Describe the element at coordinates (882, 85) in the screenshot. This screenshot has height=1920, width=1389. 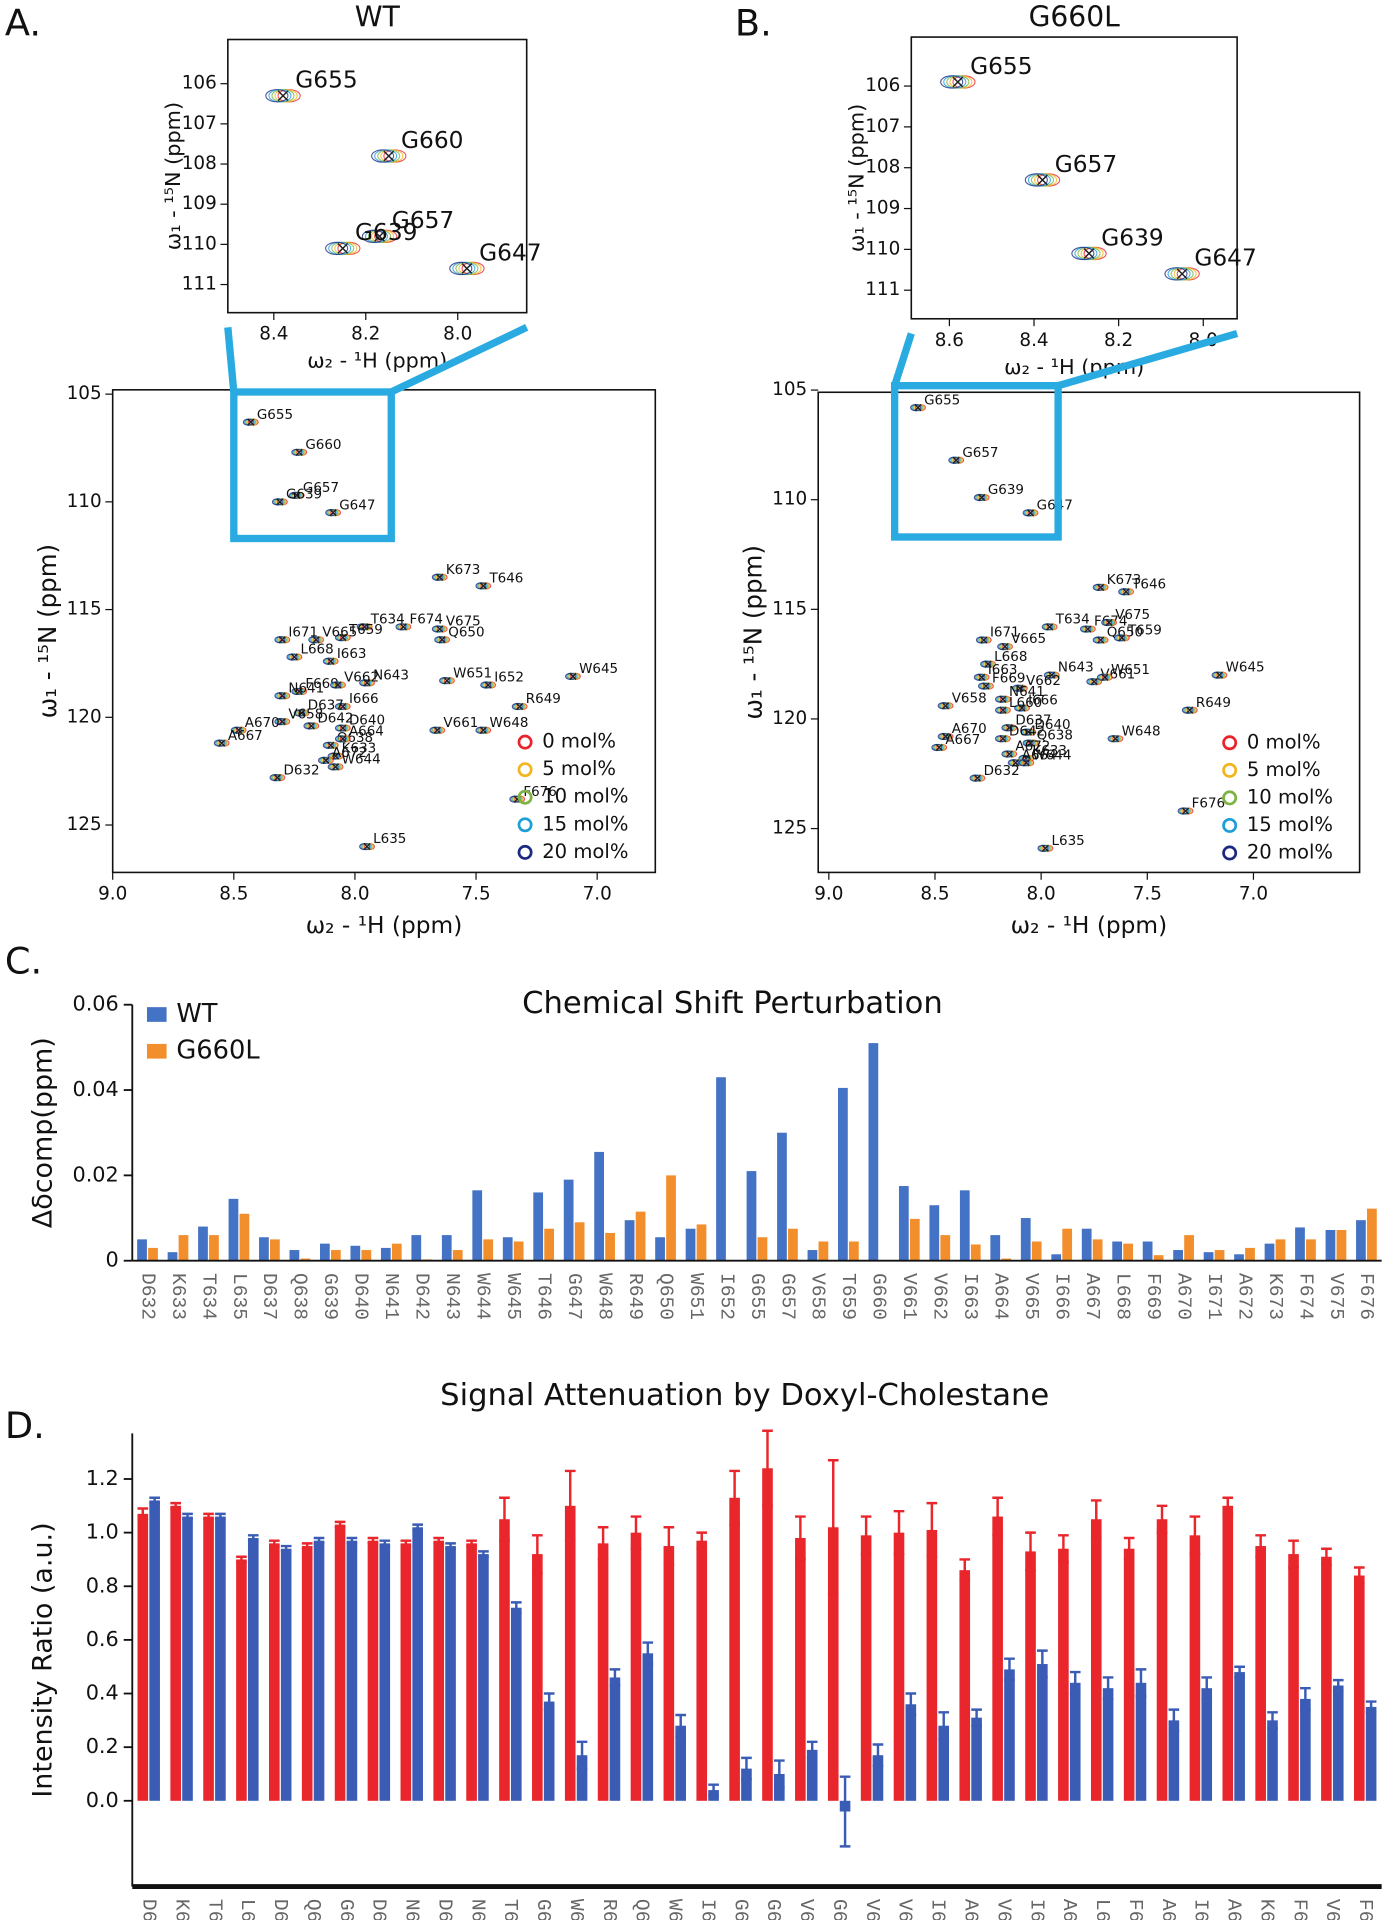
I see `y-tick-label: 106` at that location.